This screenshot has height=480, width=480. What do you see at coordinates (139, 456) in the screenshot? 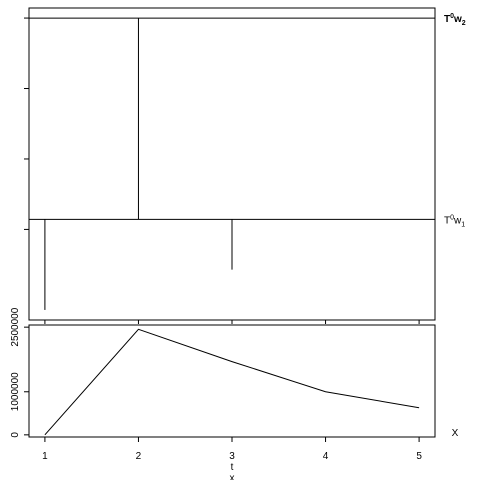
I see `bottom-x-tick-label: 2` at bounding box center [139, 456].